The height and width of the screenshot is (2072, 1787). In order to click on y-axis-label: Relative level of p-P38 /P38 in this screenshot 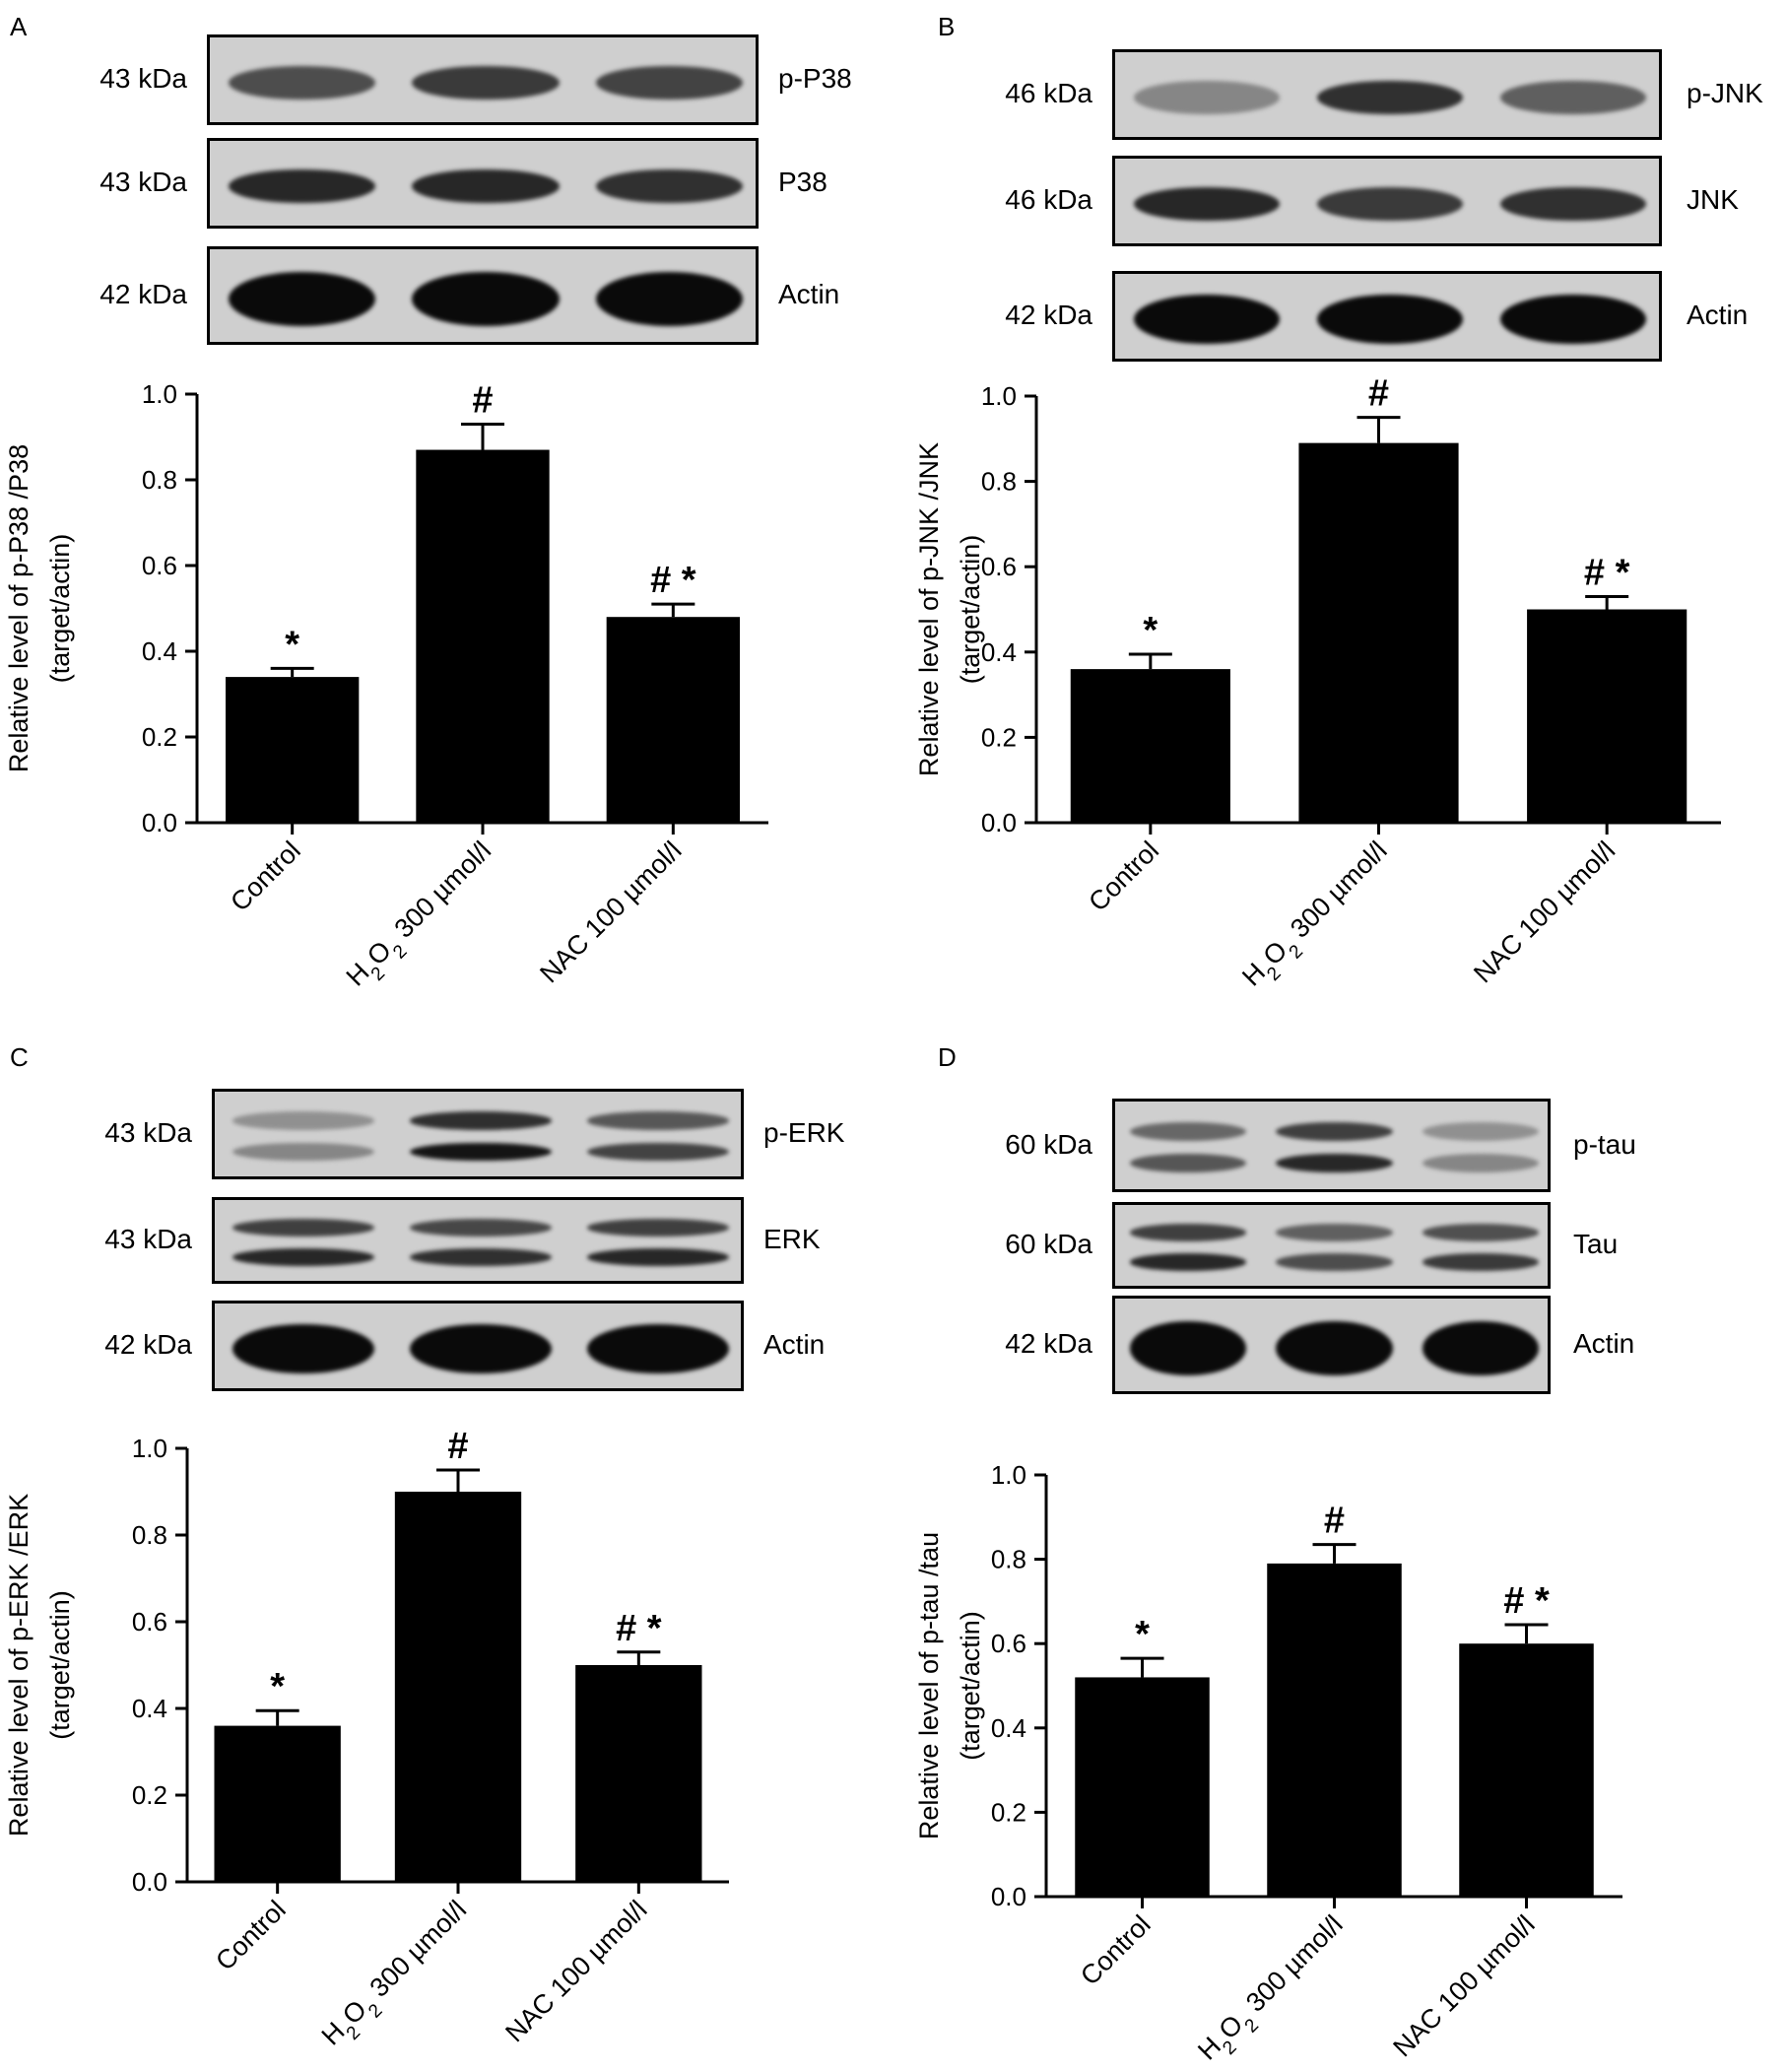, I will do `click(18, 608)`.